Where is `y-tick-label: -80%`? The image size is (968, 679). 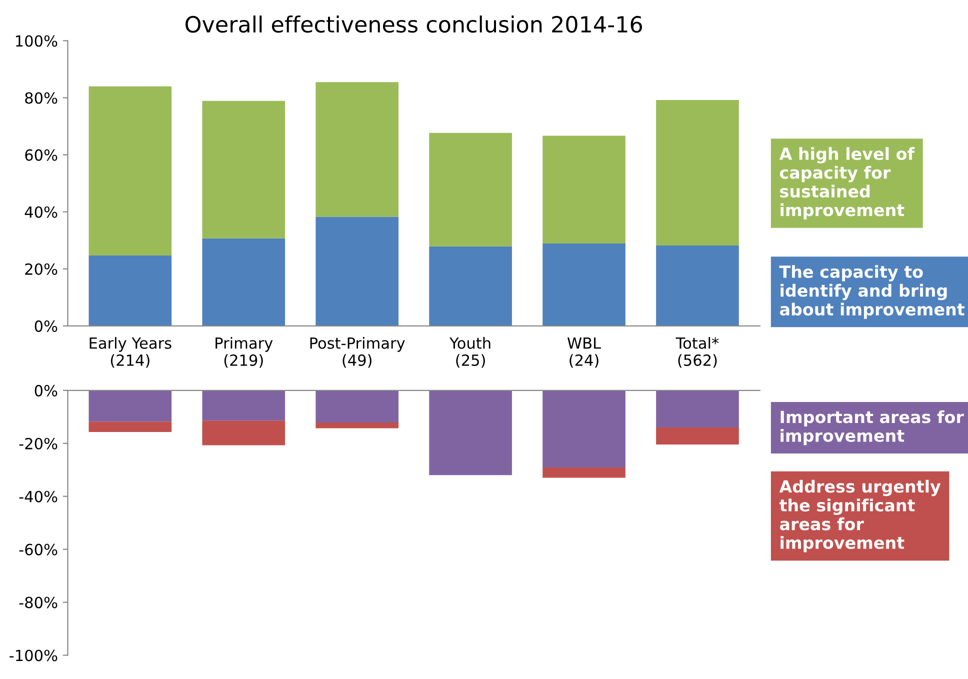
y-tick-label: -80% is located at coordinates (38, 602).